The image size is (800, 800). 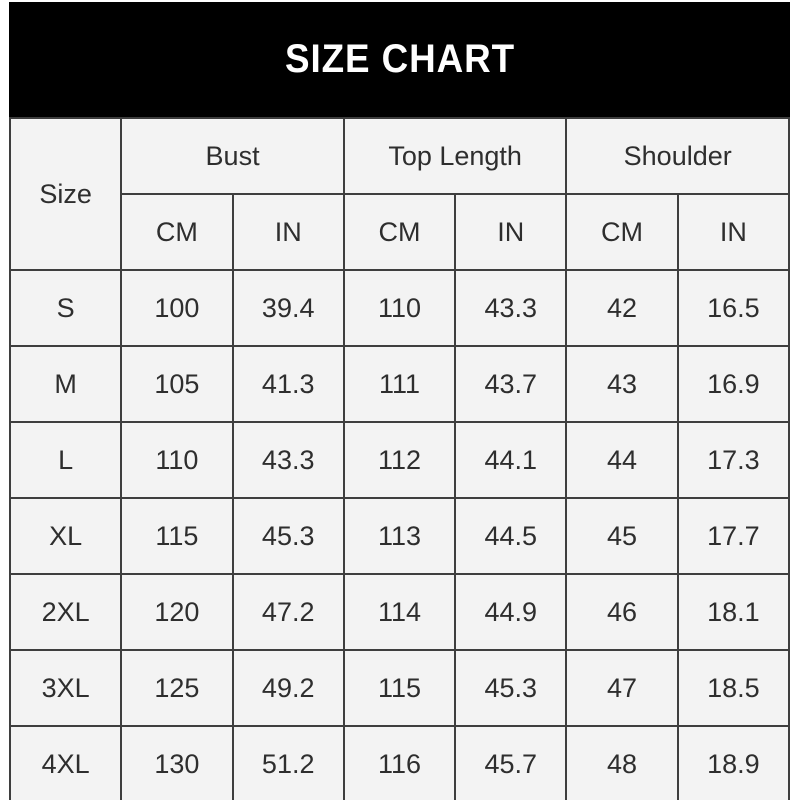 What do you see at coordinates (511, 460) in the screenshot?
I see `value-cell: 44.1` at bounding box center [511, 460].